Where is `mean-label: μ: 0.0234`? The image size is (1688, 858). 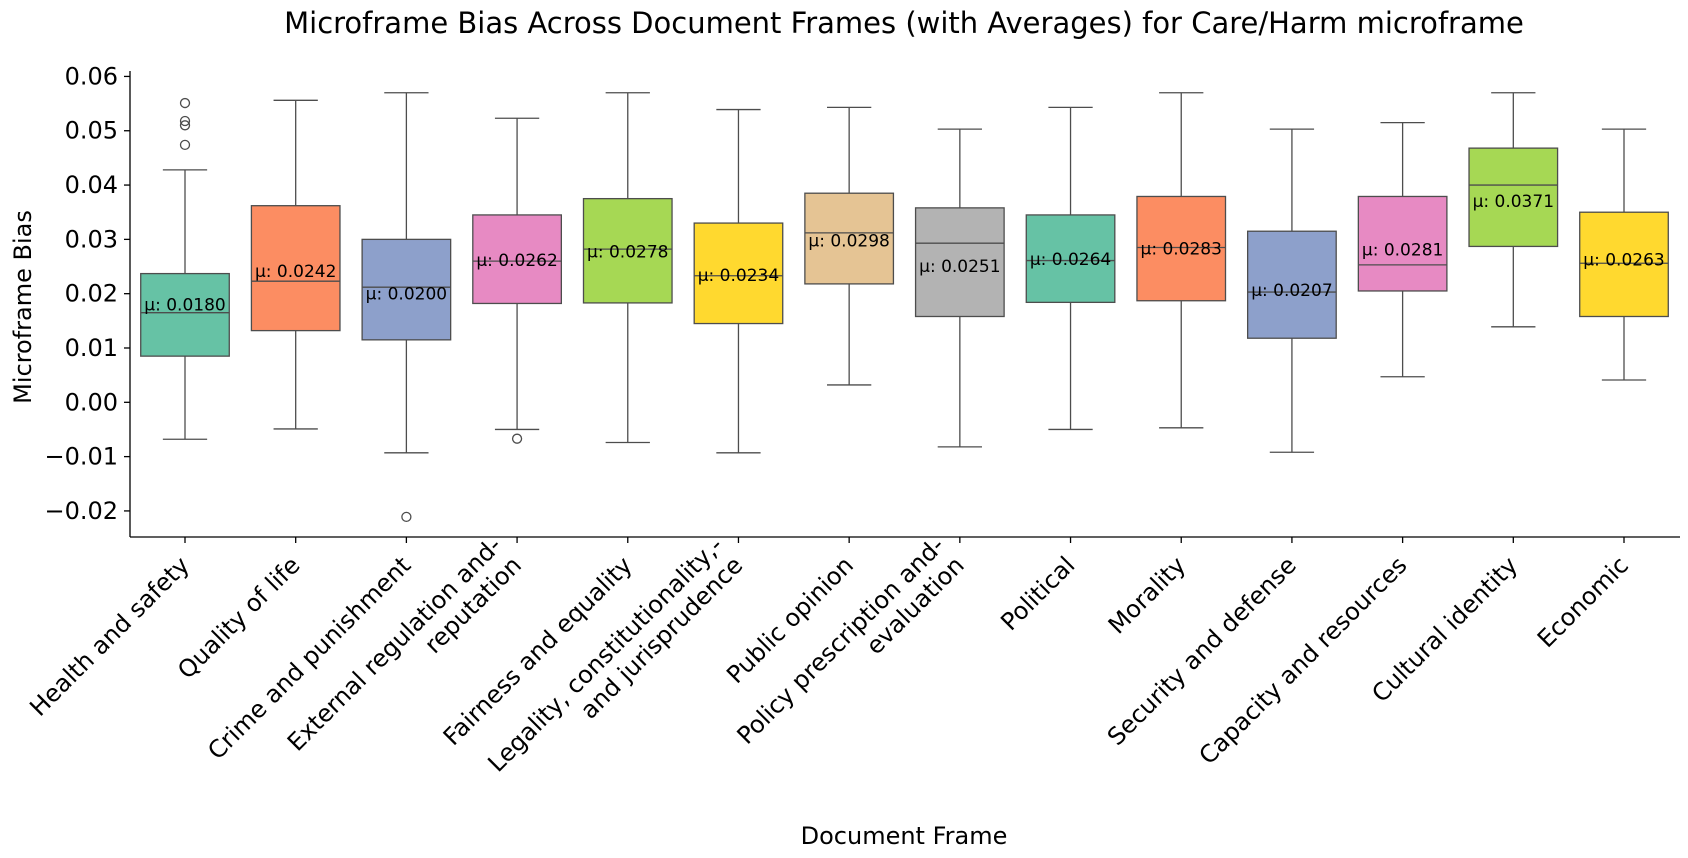 mean-label: μ: 0.0234 is located at coordinates (738, 276).